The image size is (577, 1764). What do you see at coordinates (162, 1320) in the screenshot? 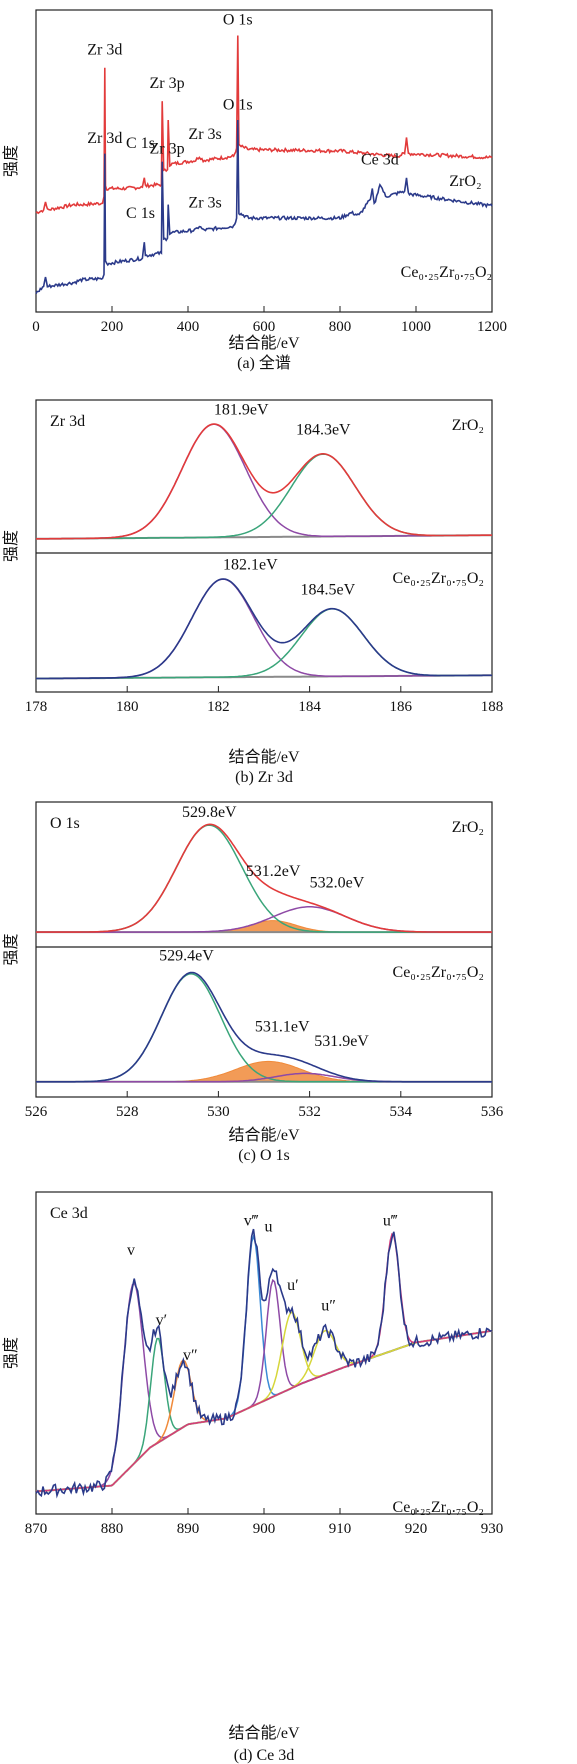
I see `peak-label: v′` at bounding box center [162, 1320].